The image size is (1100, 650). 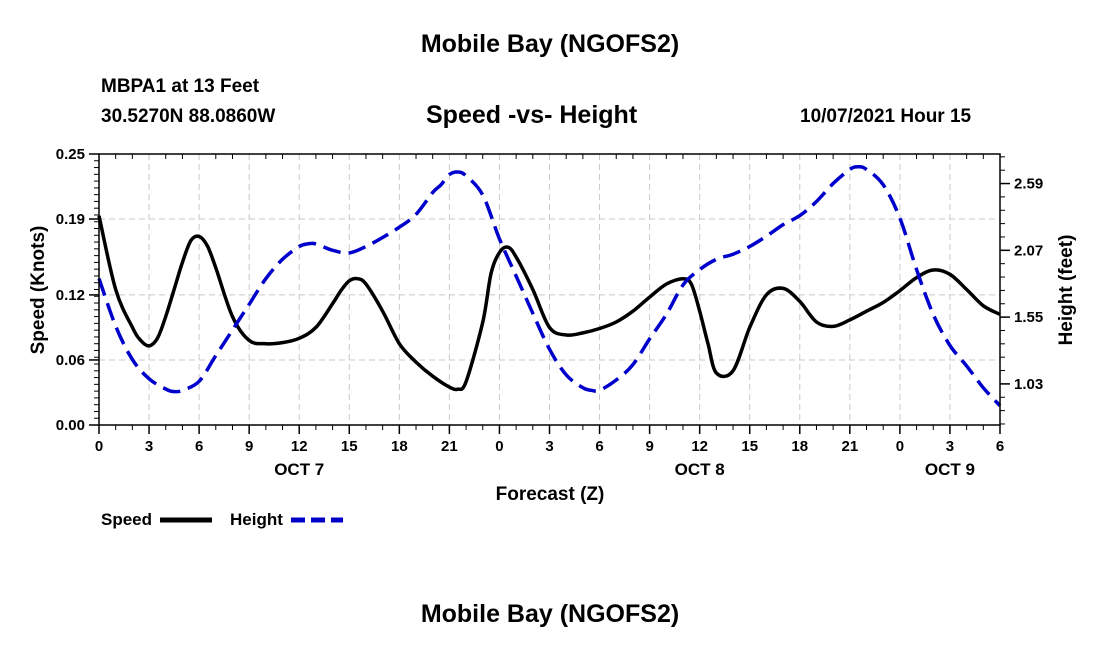 I want to click on y-tick-label: 0.12, so click(x=70, y=295).